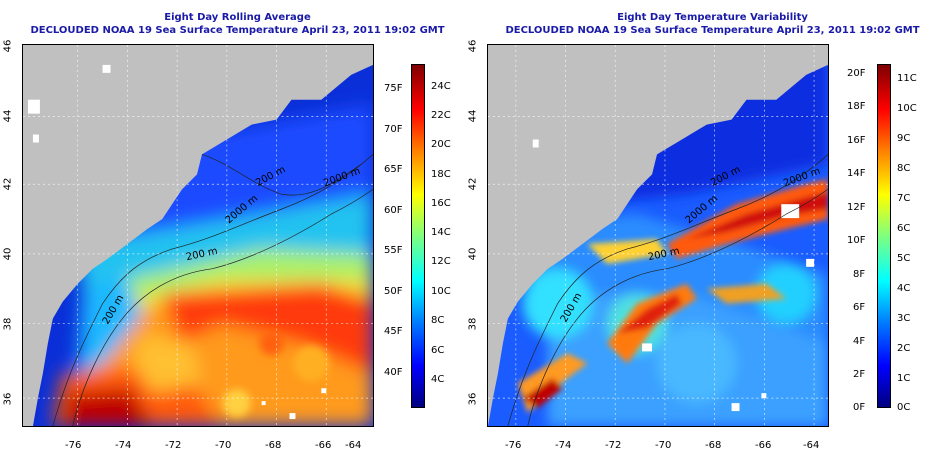  I want to click on colorbar-f-label: 16F, so click(856, 140).